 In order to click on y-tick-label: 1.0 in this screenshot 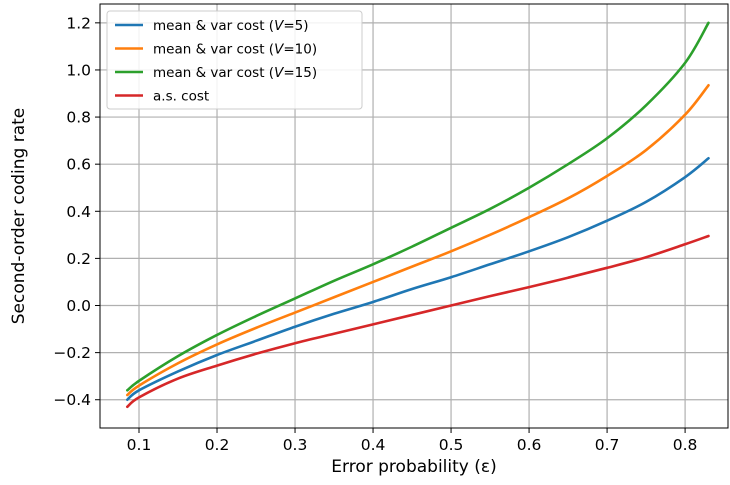, I will do `click(78, 70)`.